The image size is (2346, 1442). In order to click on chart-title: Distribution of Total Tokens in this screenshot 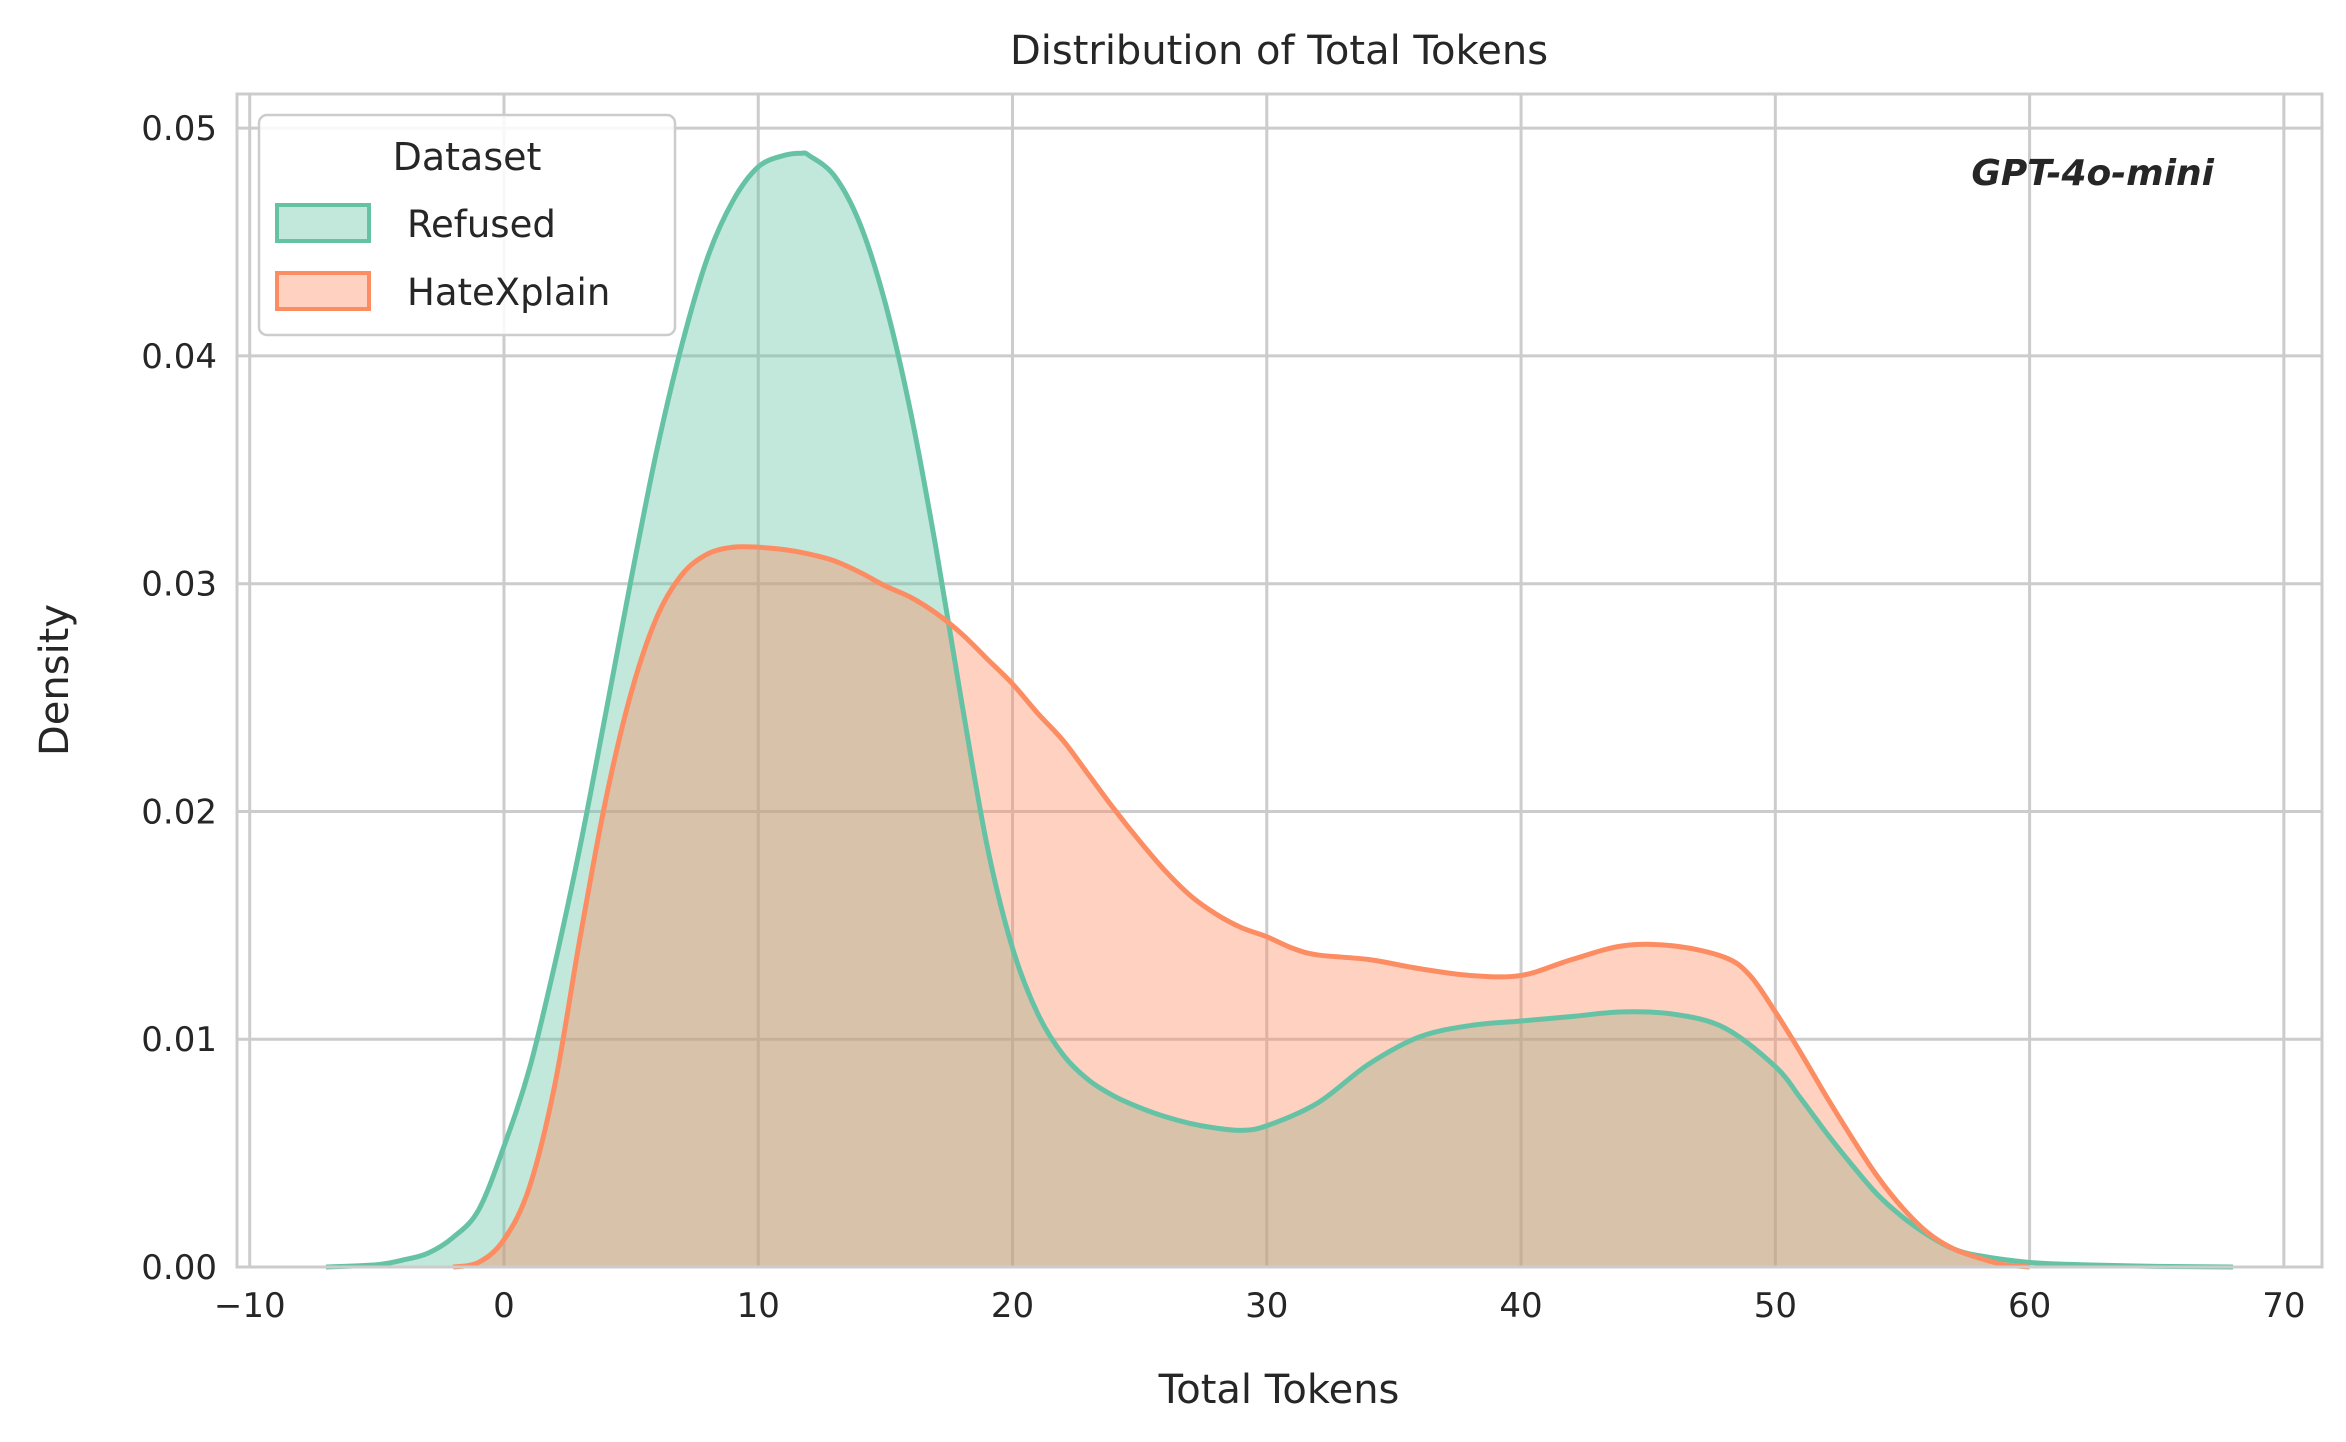, I will do `click(1279, 51)`.